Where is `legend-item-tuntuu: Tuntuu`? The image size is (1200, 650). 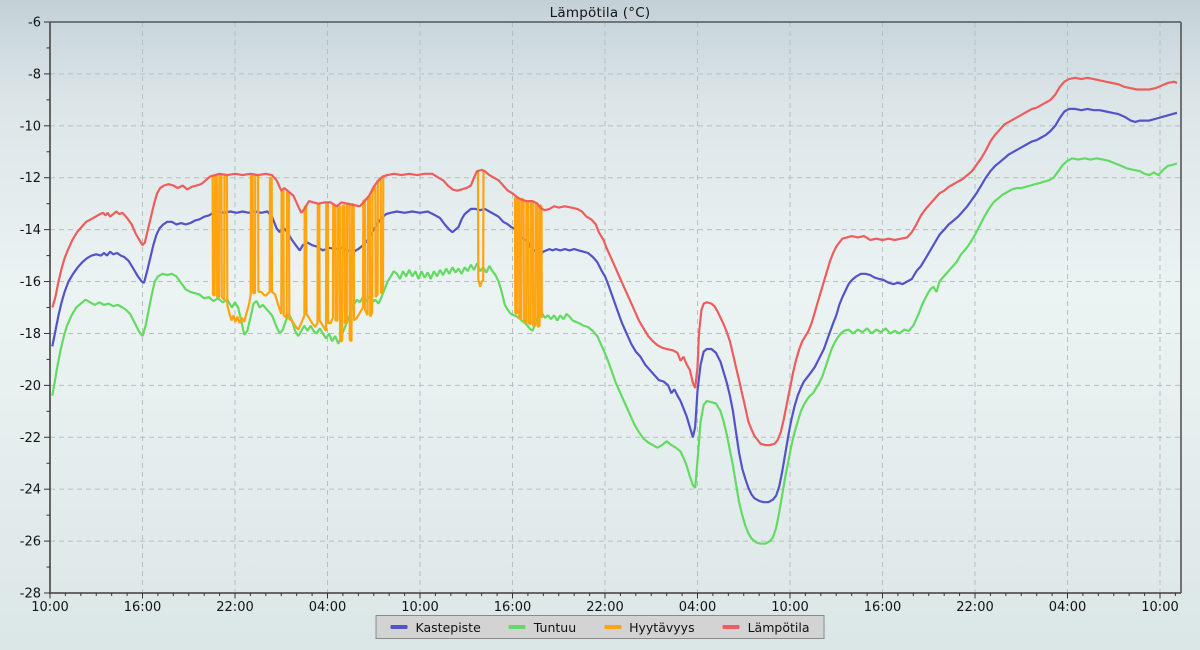
legend-item-tuntuu: Tuntuu is located at coordinates (542, 627).